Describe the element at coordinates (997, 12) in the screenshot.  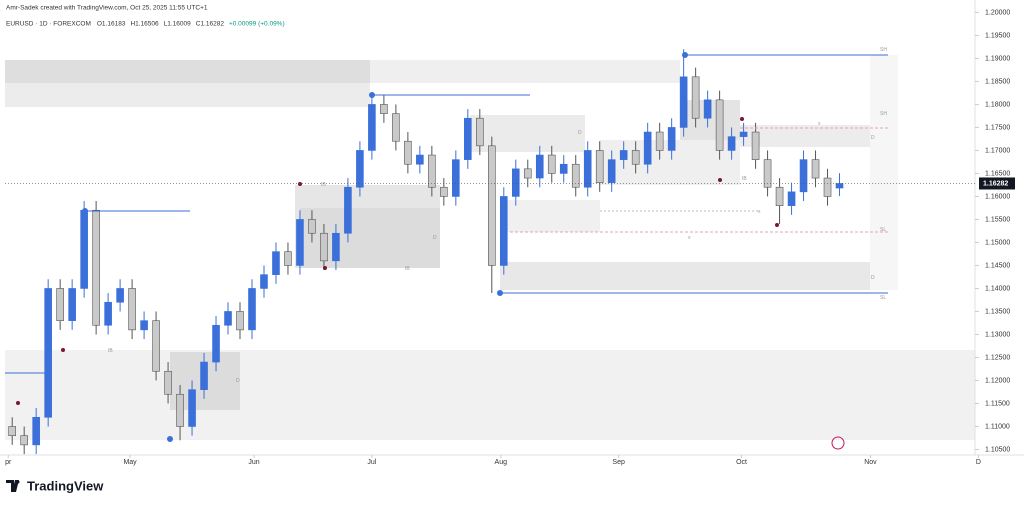
I see `y-tick-label: 1.20000` at that location.